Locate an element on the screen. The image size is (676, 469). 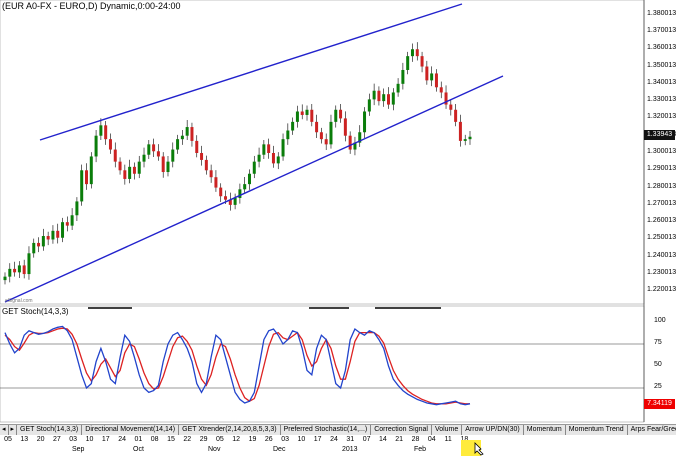
tab-prev-icon: ◂ is located at coordinates (4, 430).